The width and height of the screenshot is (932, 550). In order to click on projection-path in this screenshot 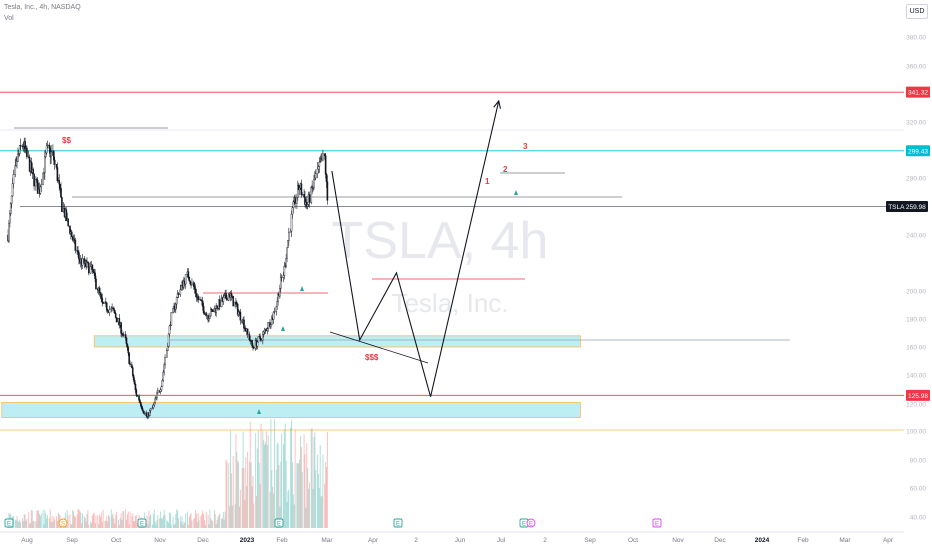, I will do `click(416, 248)`.